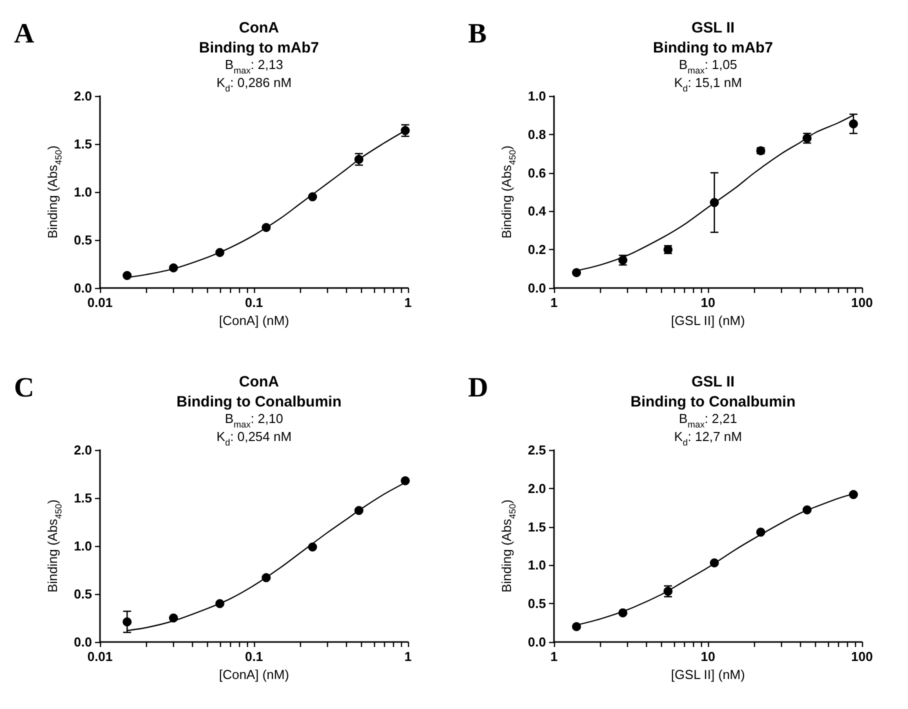 This screenshot has width=908, height=709. I want to click on y-tick-label: 0.8, so click(537, 134).